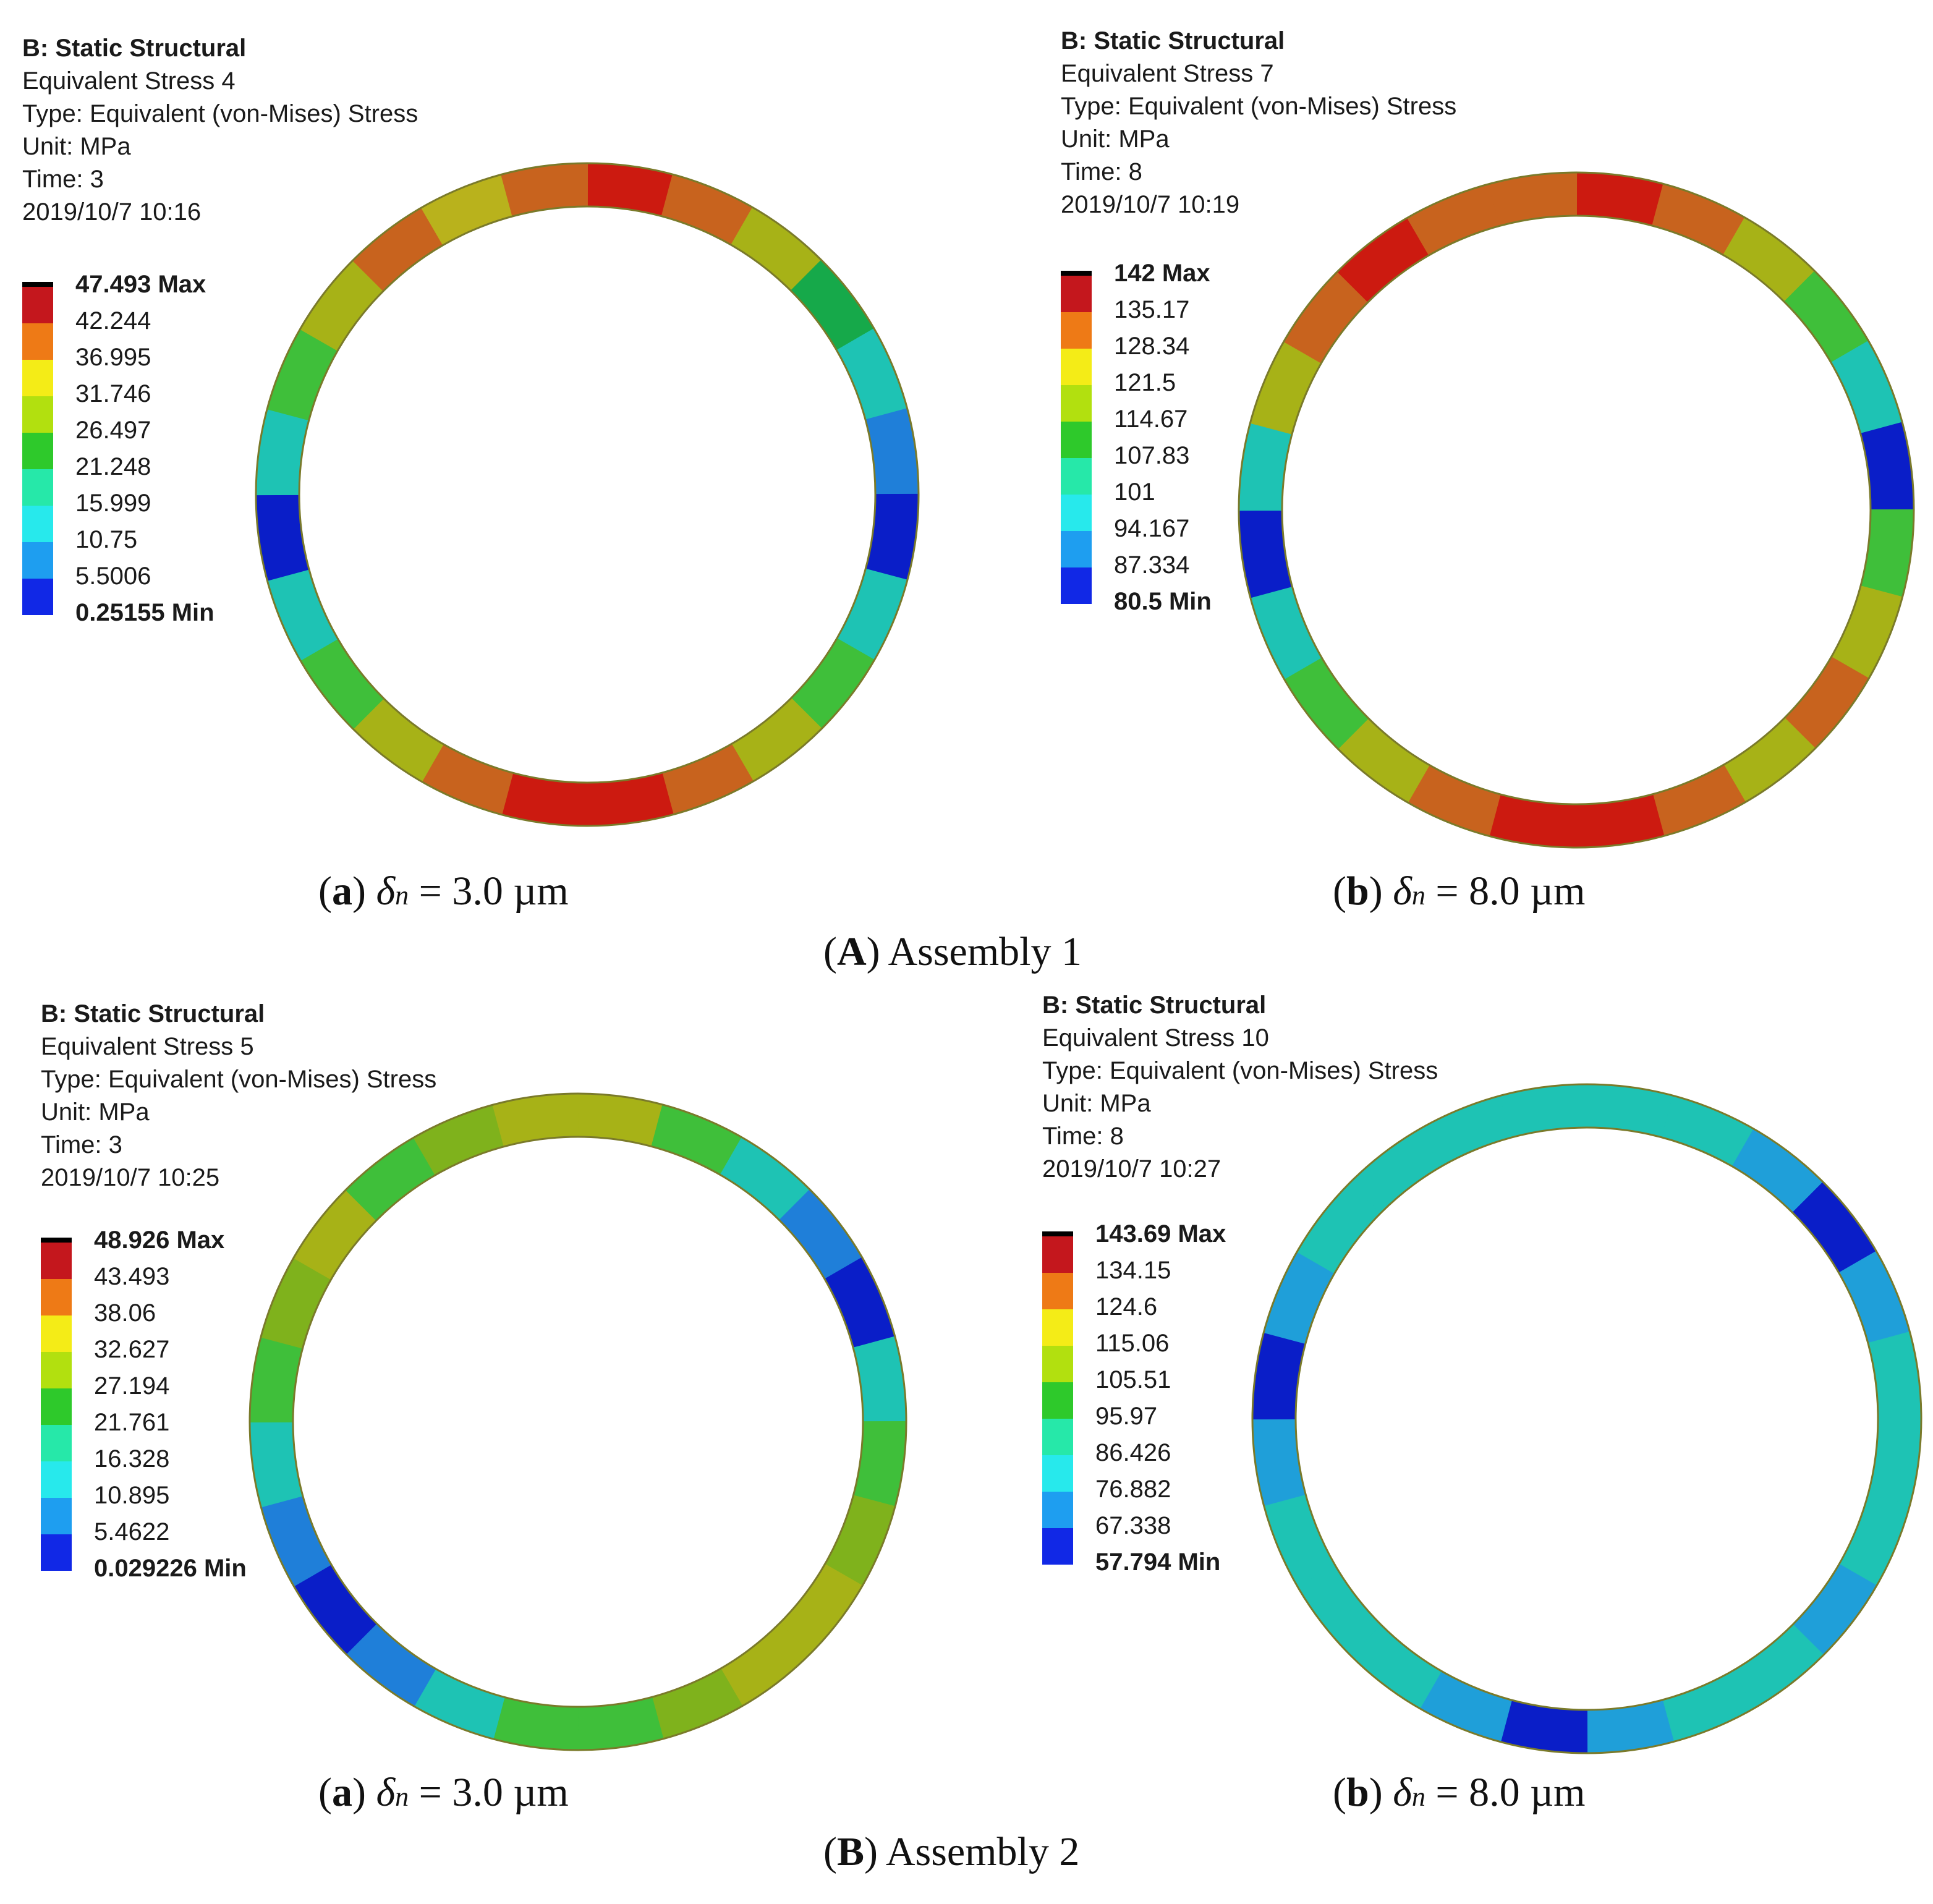 The image size is (1933, 1904). I want to click on group-title: Assembly 2, so click(979, 1851).